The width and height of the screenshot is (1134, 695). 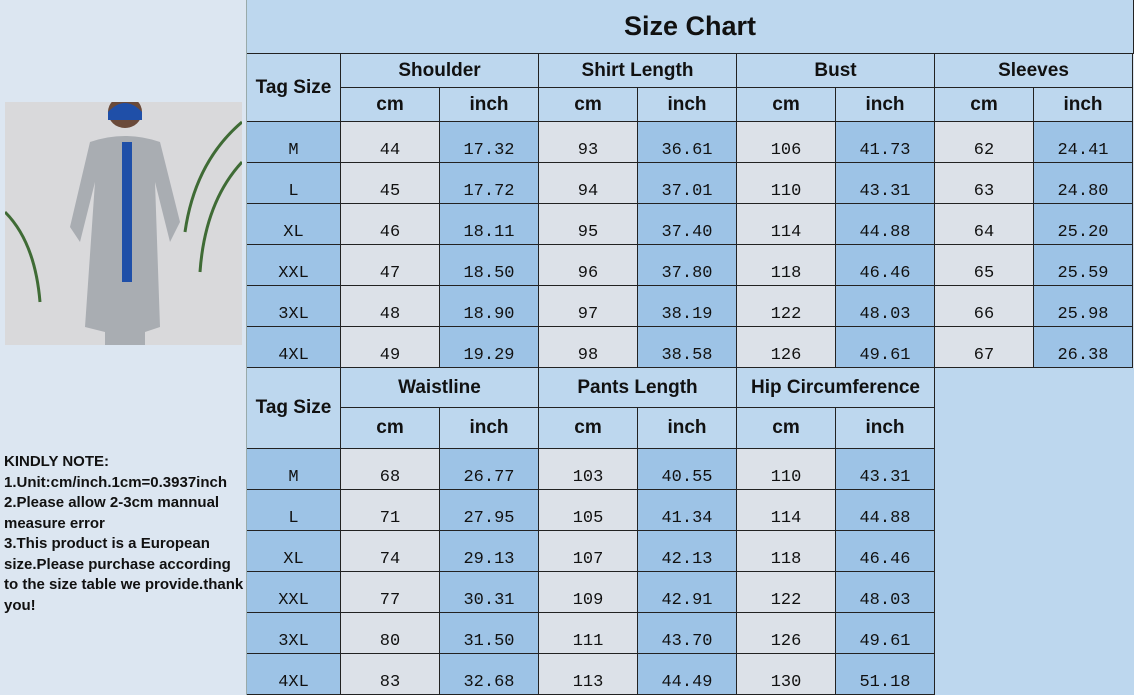 I want to click on inch-value-cell: 37.80, so click(x=687, y=265).